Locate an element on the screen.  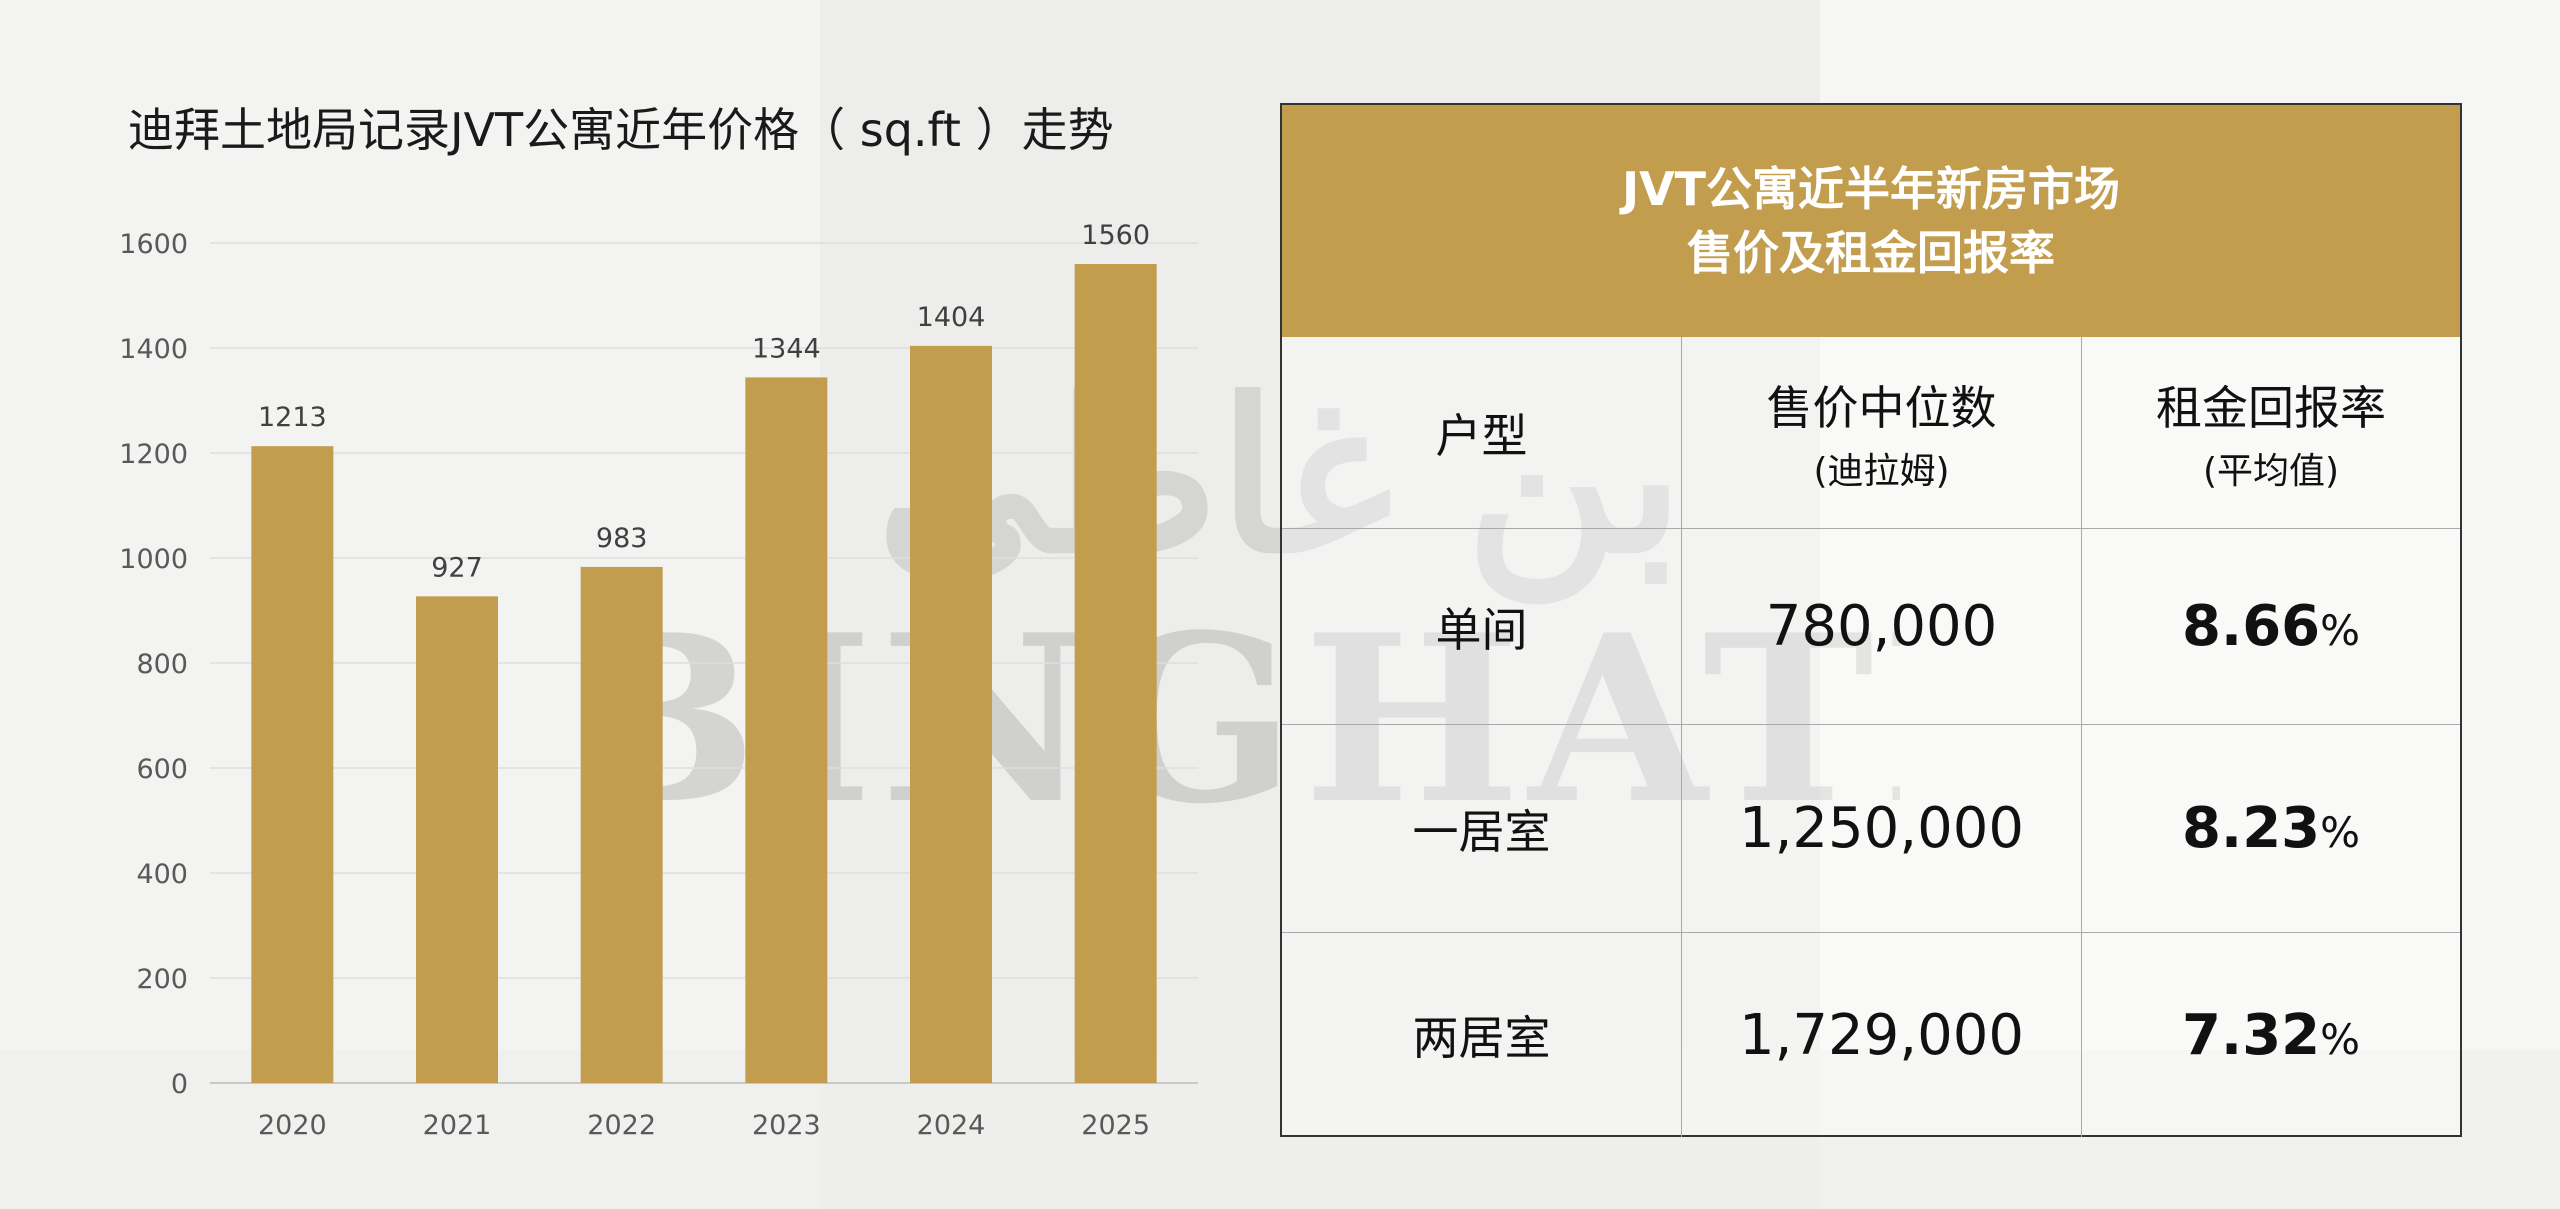
y-tick-label: 1400 is located at coordinates (153, 349).